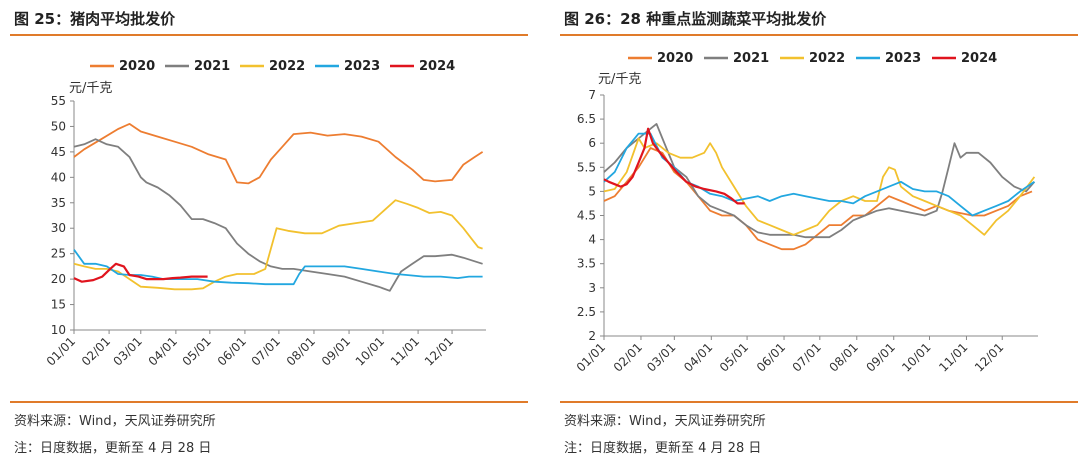 The width and height of the screenshot is (1080, 462). Describe the element at coordinates (592, 288) in the screenshot. I see `y-tick-label: 3` at that location.